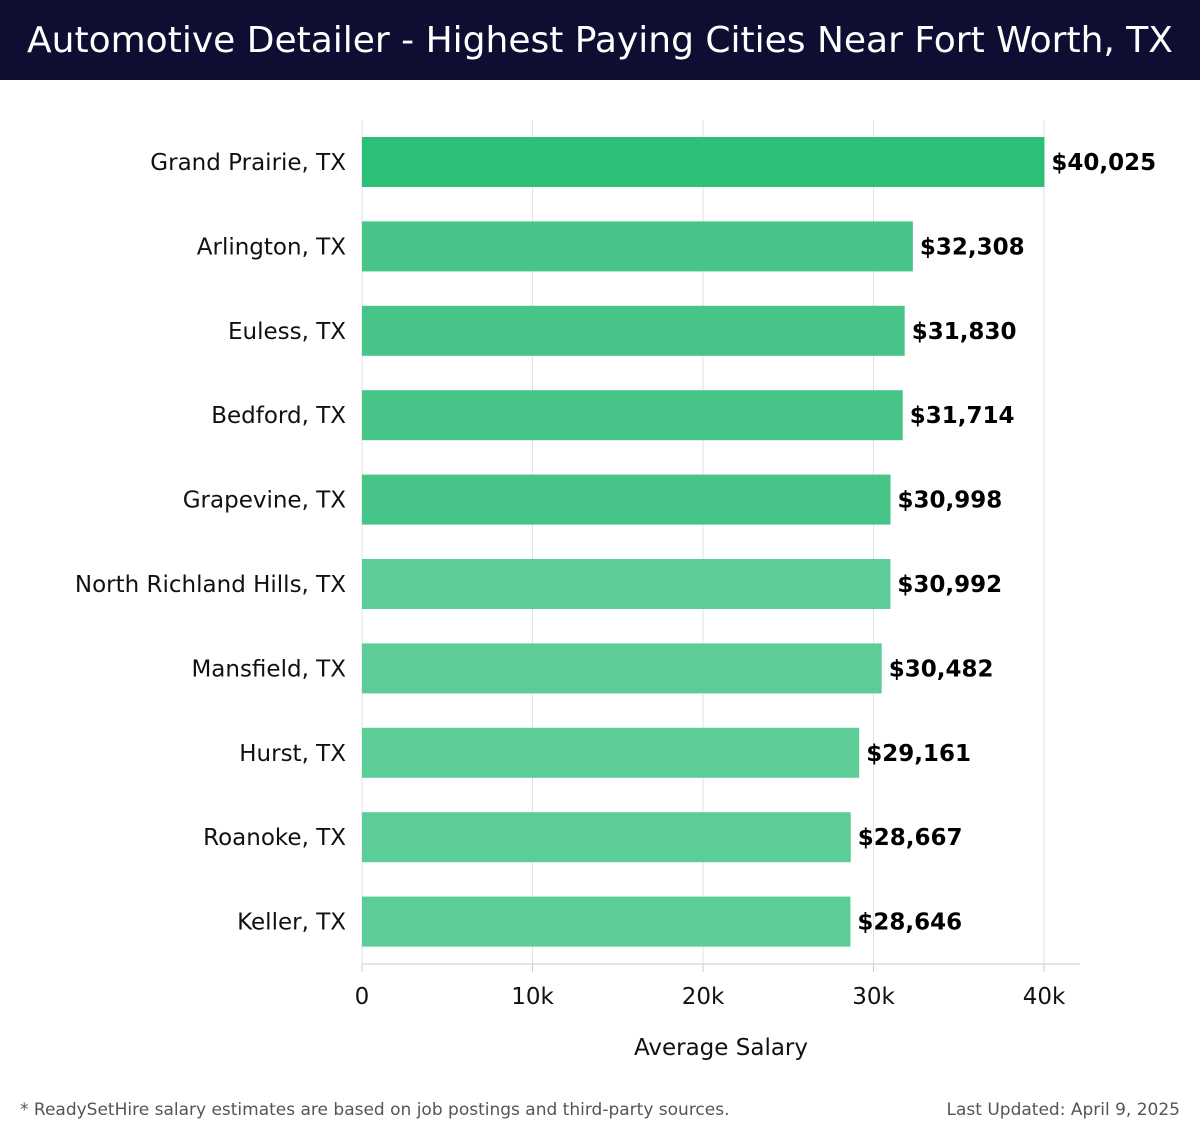  What do you see at coordinates (268, 669) in the screenshot?
I see `category-label: Mansfield, TX` at bounding box center [268, 669].